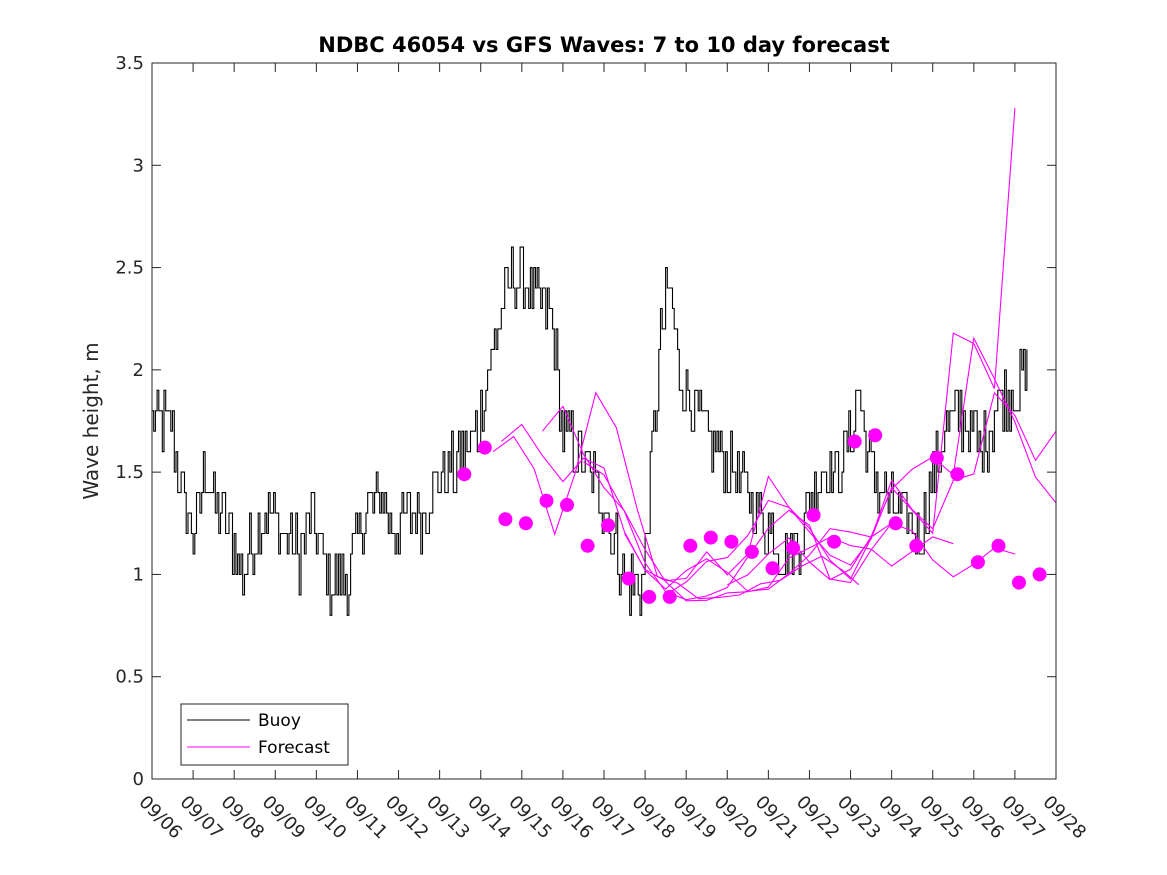 This screenshot has height=875, width=1167. Describe the element at coordinates (138, 779) in the screenshot. I see `y-tick-label: 0` at that location.